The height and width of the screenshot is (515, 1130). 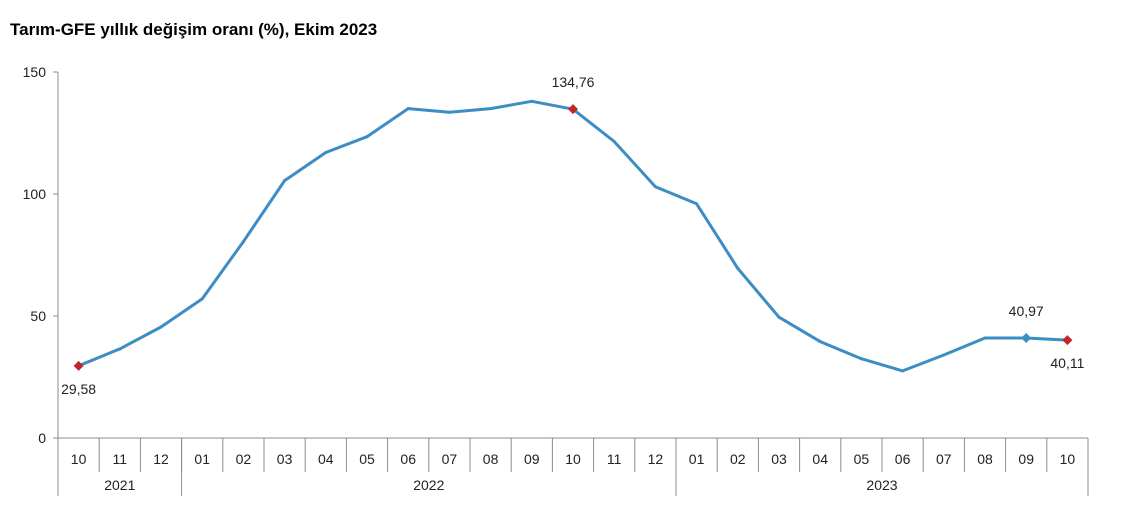 I want to click on y-tick-label: 0, so click(x=42, y=438).